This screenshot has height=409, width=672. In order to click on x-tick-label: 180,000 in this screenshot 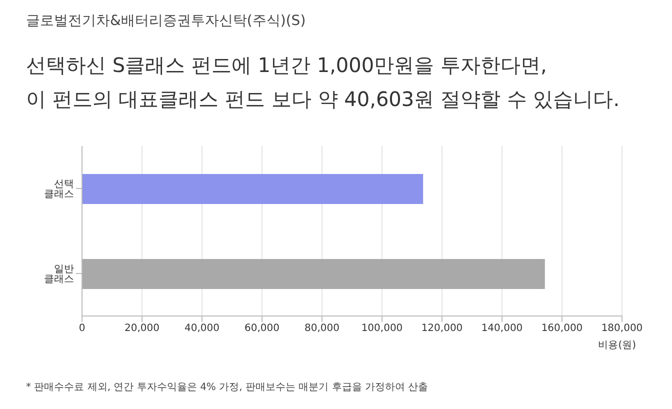, I will do `click(622, 328)`.